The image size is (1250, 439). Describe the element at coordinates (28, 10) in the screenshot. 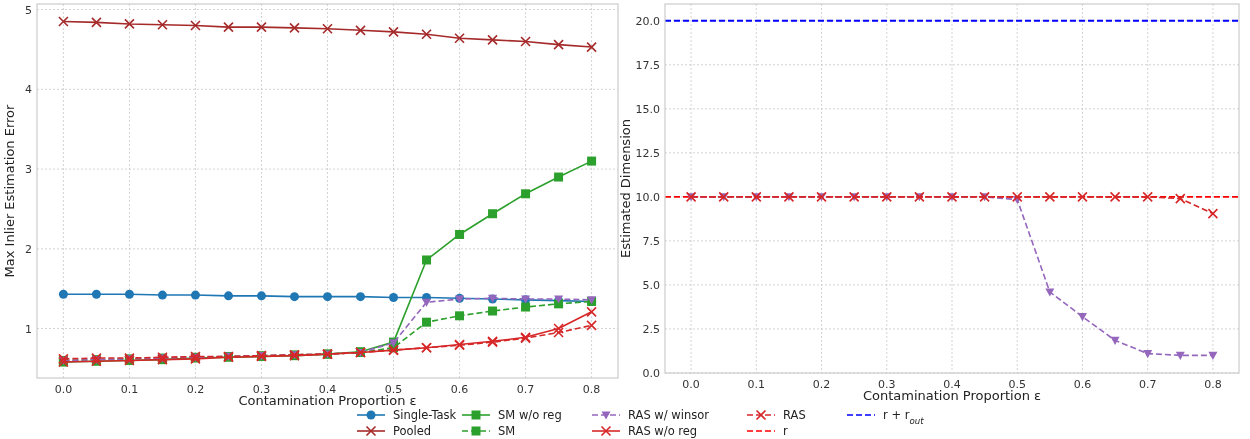

I see `y-tick-label: 5` at that location.